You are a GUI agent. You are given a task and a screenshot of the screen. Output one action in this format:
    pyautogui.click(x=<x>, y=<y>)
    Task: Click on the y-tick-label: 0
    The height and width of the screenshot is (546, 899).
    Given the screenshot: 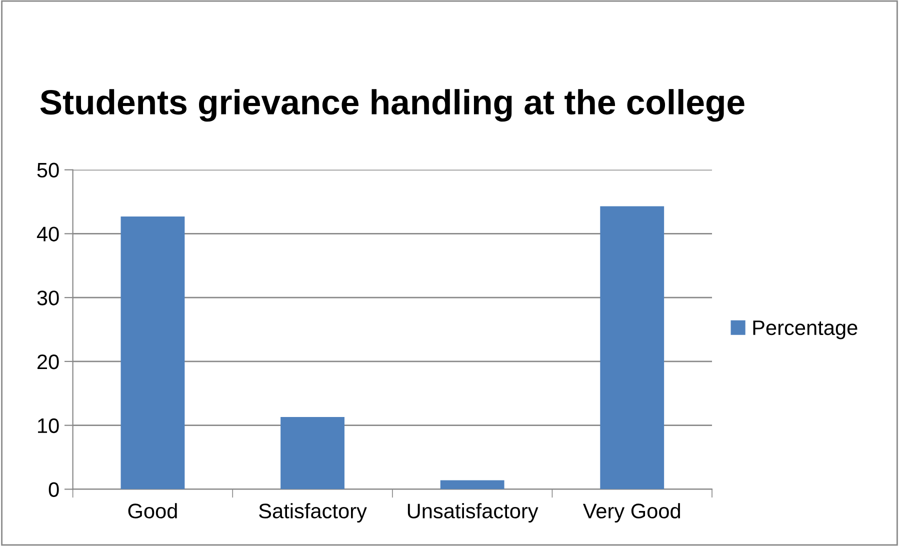 What is the action you would take?
    pyautogui.click(x=53, y=489)
    